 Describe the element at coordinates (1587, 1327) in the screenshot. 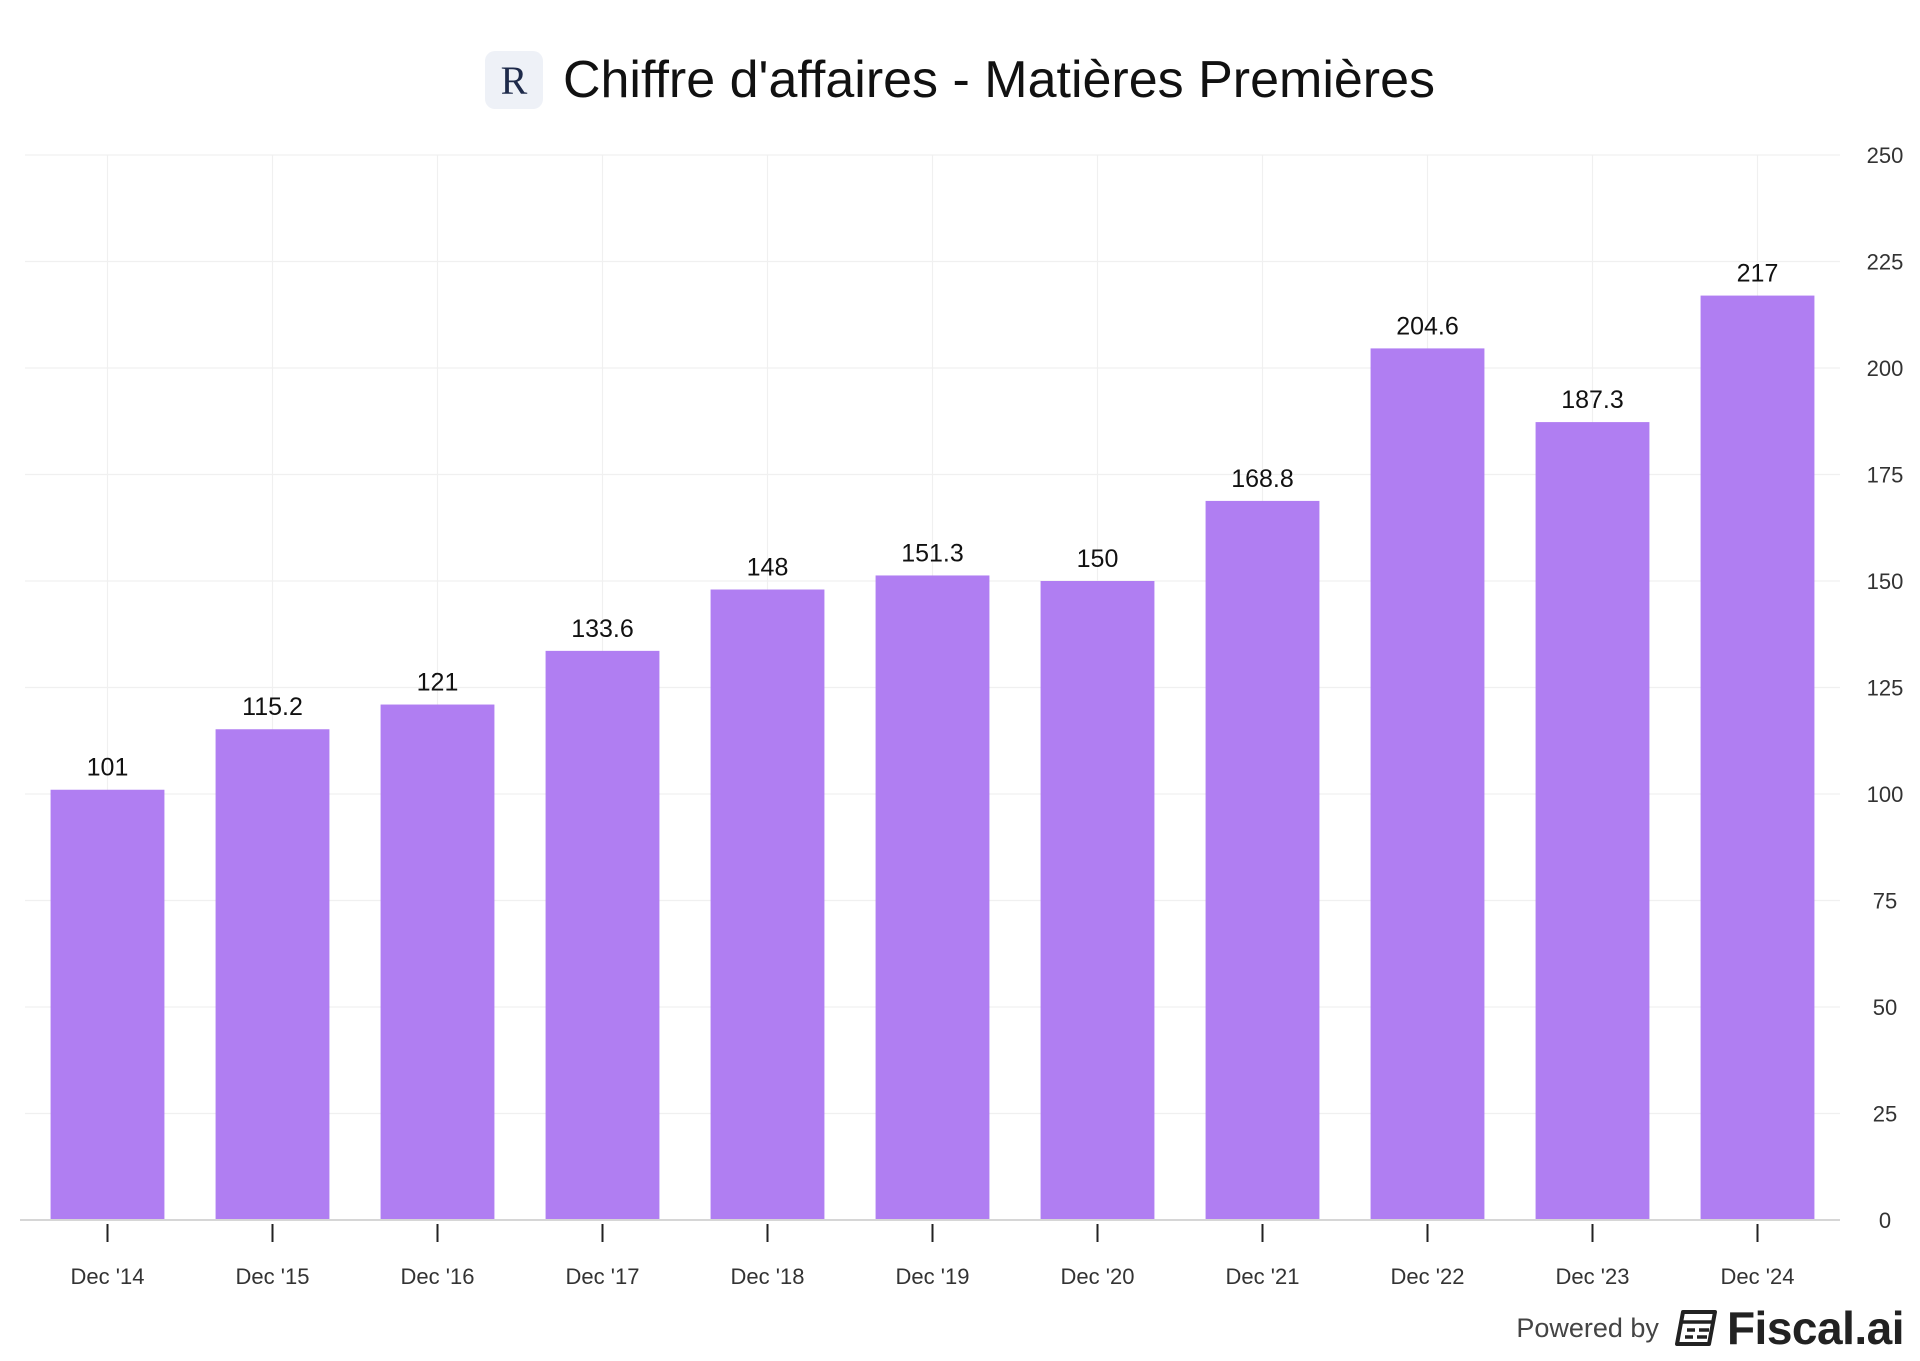

I see `powered-by-label: Powered by` at that location.